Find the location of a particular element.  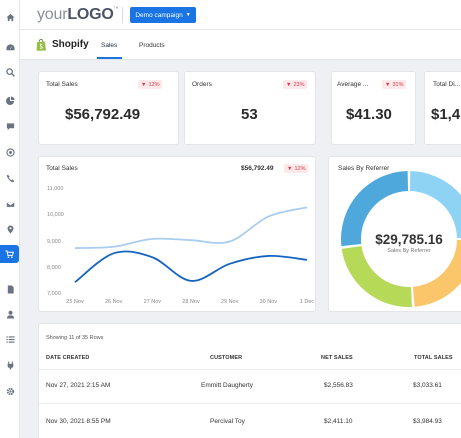

y-tick-label: 8,000 is located at coordinates (54, 267).